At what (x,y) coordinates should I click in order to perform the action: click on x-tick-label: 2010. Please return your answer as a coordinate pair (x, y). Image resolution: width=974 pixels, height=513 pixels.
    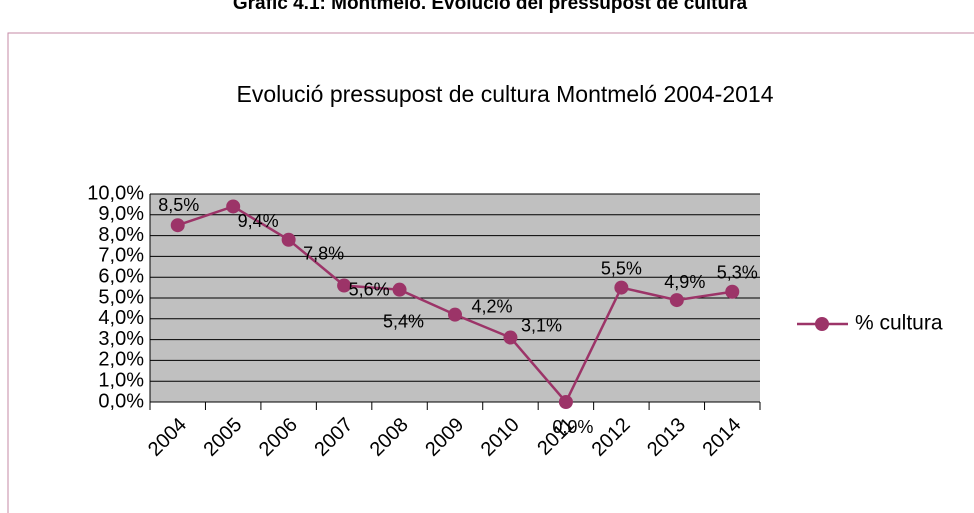
    Looking at the image, I should click on (500, 437).